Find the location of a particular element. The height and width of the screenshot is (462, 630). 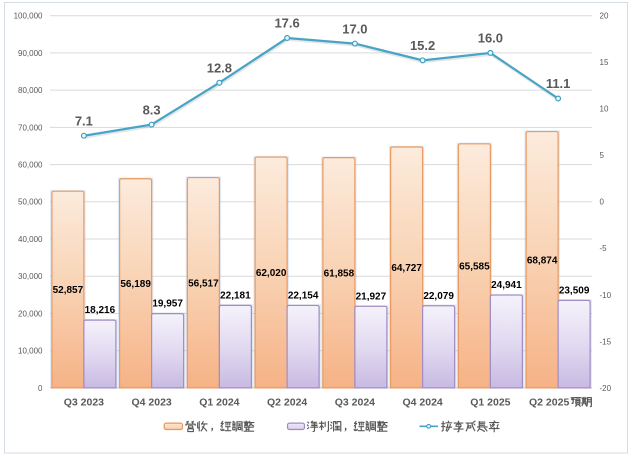

svg-text: 61,858 is located at coordinates (339, 273).